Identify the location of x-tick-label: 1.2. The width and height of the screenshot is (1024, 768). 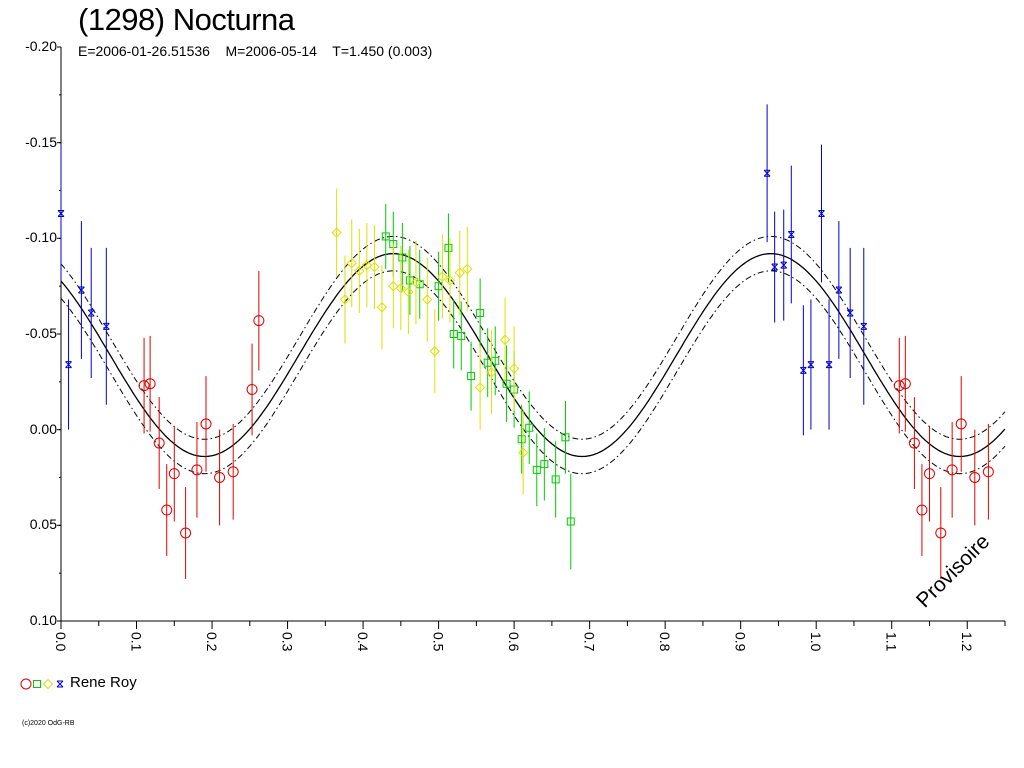
(967, 642).